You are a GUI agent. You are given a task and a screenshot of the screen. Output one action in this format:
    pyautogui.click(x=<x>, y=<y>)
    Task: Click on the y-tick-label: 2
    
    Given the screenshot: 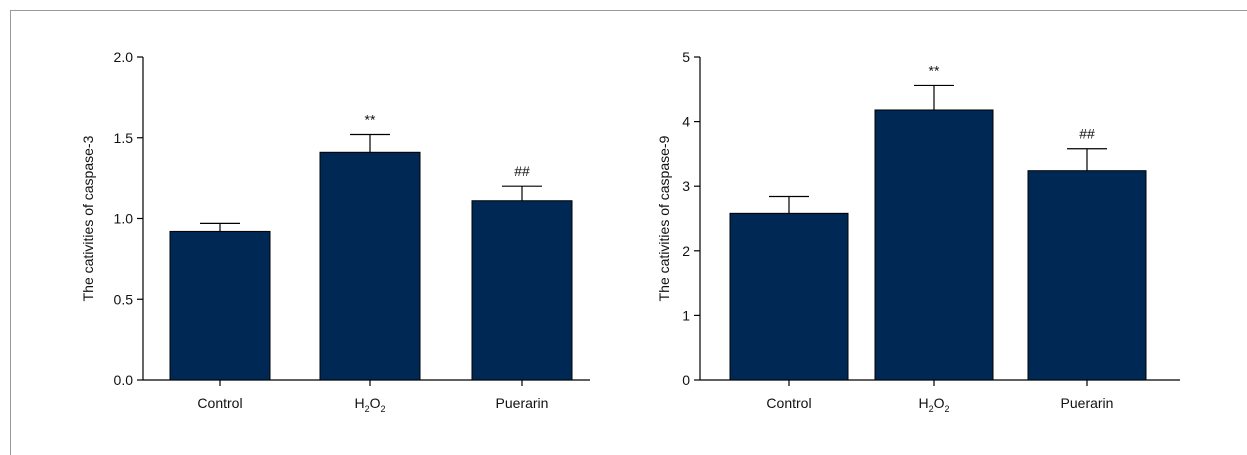 What is the action you would take?
    pyautogui.click(x=686, y=251)
    